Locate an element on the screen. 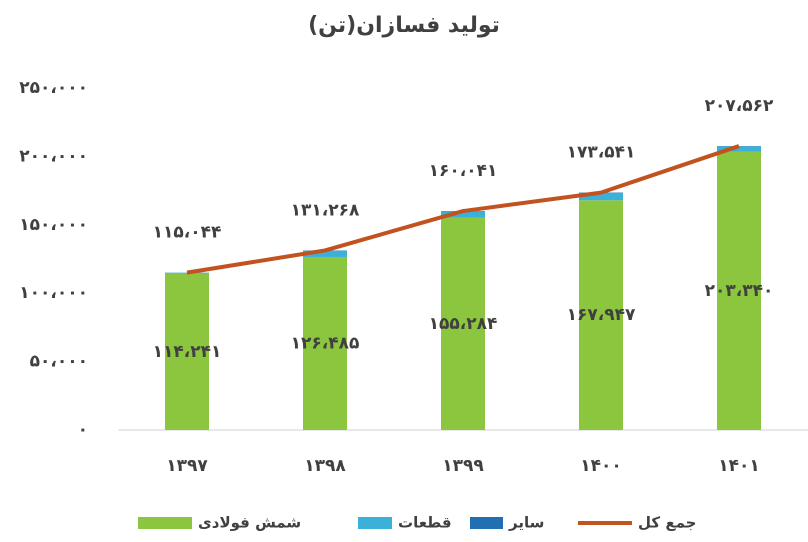 The width and height of the screenshot is (808, 542). y-tick-label: ۵۰،۰۰۰ is located at coordinates (59, 362).